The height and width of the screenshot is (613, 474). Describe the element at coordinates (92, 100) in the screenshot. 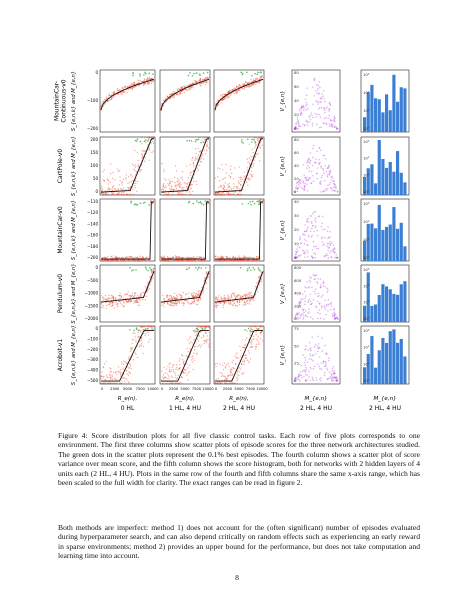

I see `y-tick-label: −100` at that location.